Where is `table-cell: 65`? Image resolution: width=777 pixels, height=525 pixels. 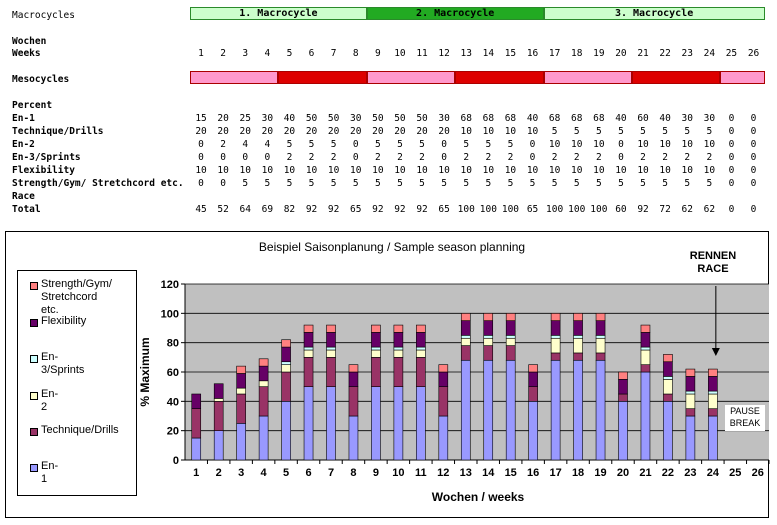 table-cell: 65 is located at coordinates (444, 209).